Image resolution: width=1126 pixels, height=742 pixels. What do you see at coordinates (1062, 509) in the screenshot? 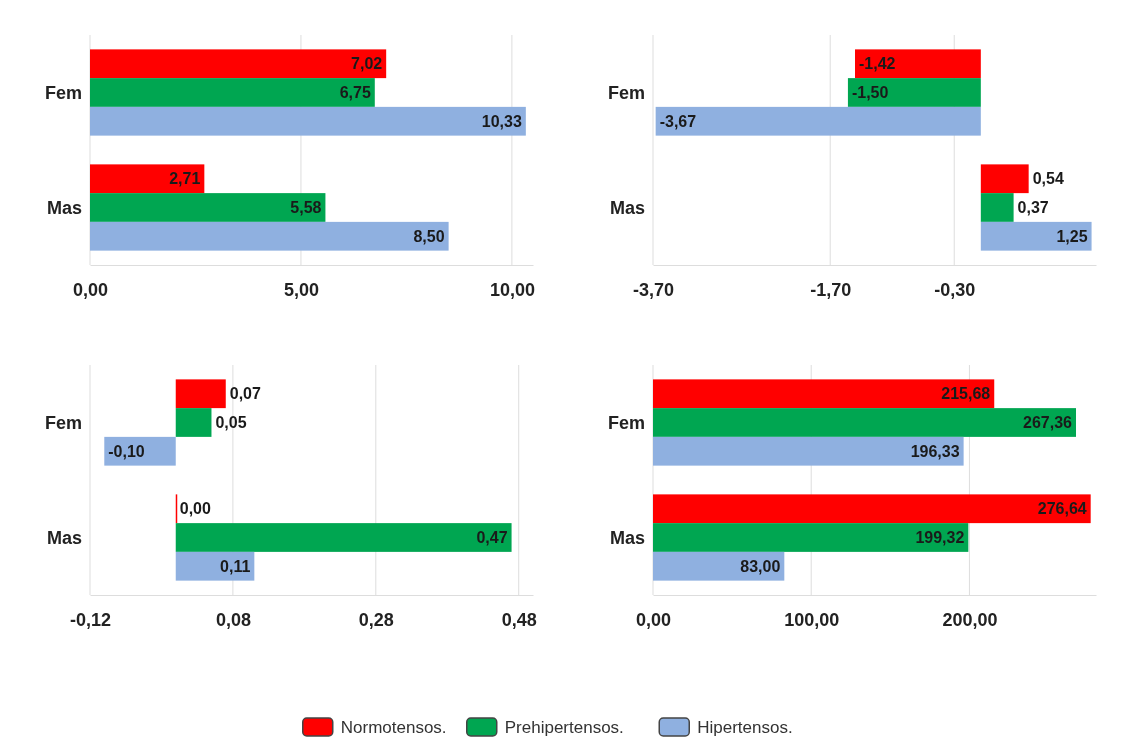
I see `data-label: 276,64` at bounding box center [1062, 509].